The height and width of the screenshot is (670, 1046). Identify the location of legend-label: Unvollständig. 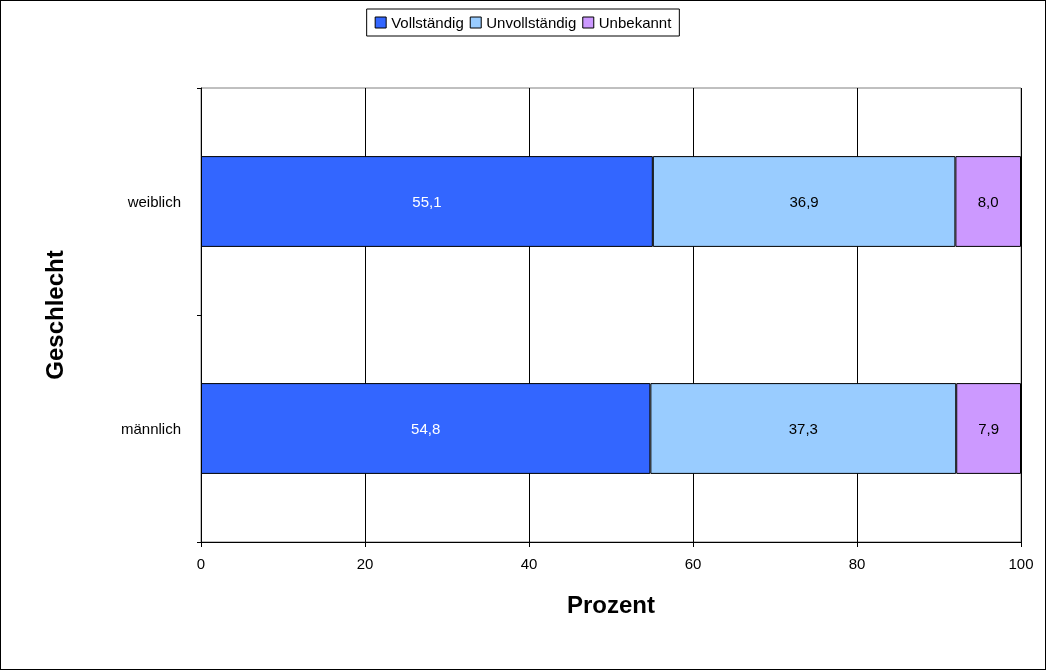
(531, 22).